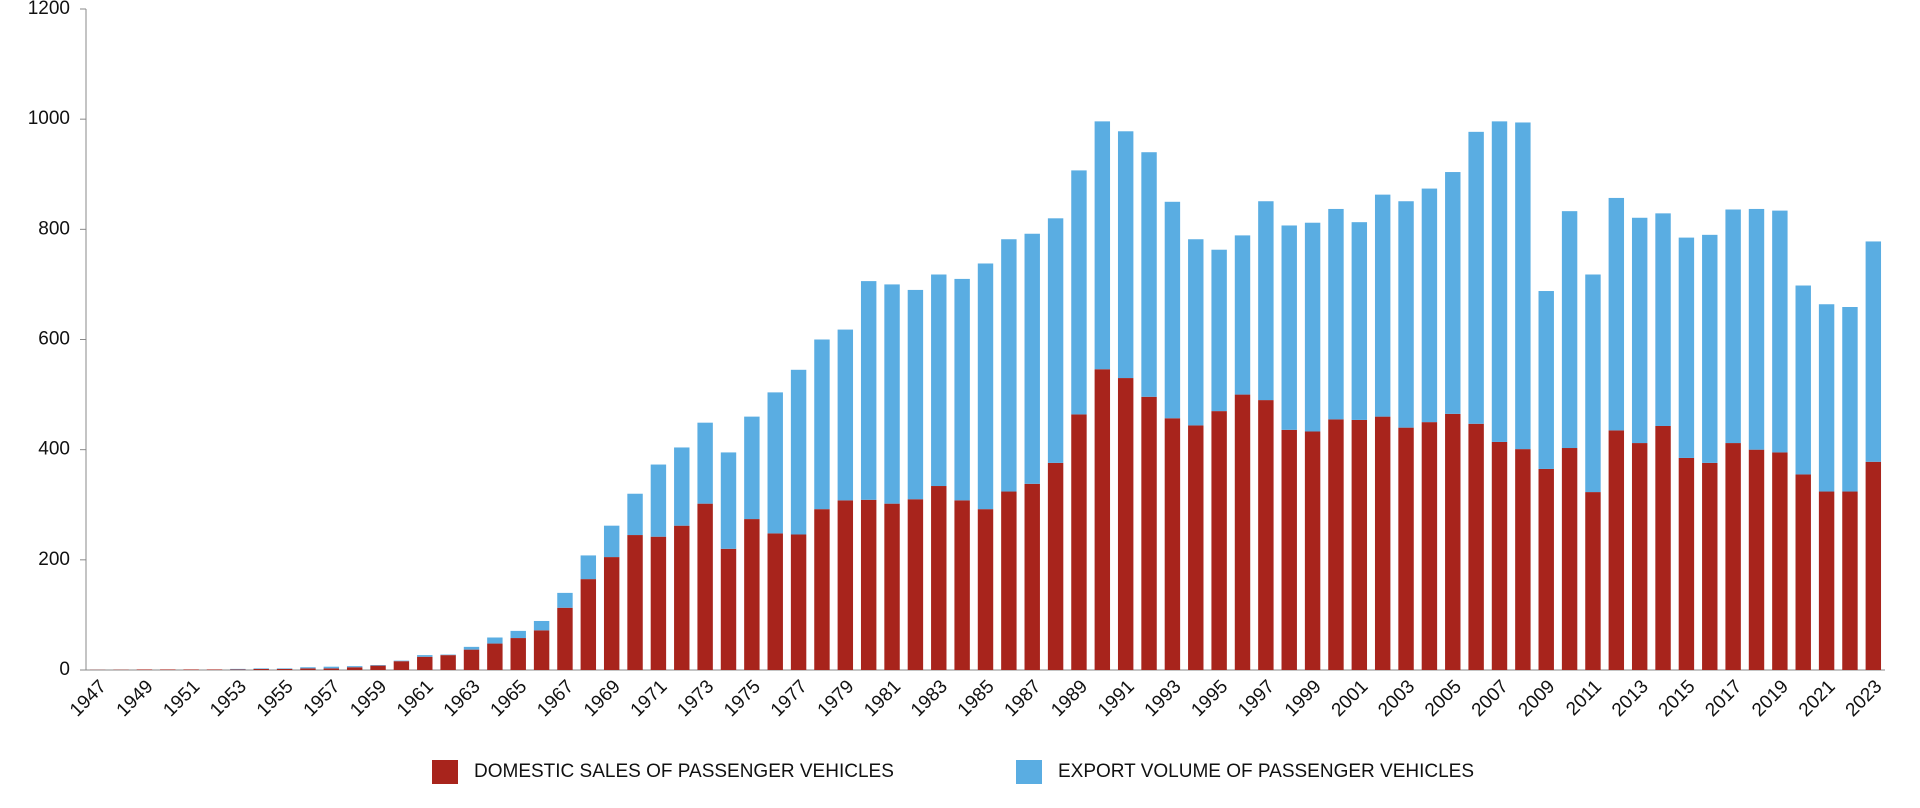 The height and width of the screenshot is (808, 1920). What do you see at coordinates (49, 118) in the screenshot?
I see `y-tick-label: 1000` at bounding box center [49, 118].